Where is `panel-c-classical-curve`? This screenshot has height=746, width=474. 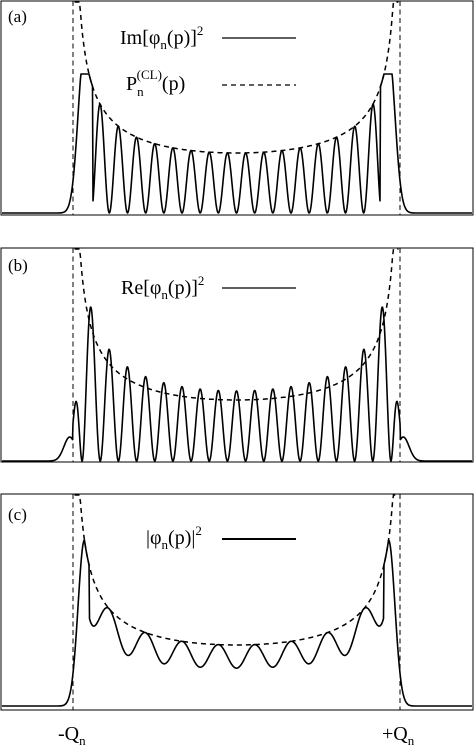
panel-c-classical-curve is located at coordinates (236, 570).